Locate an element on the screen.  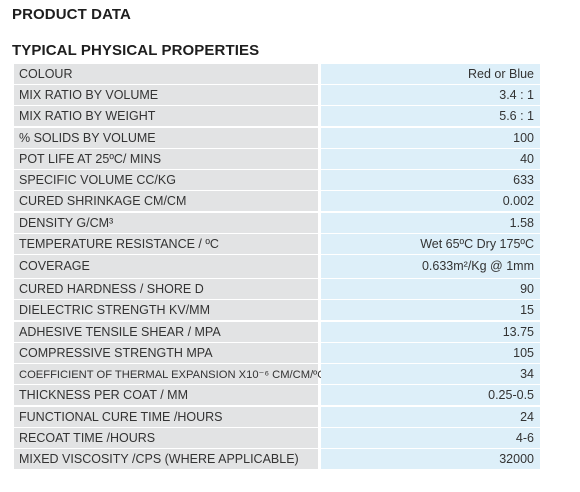
property-label: COMPRESSIVE STRENGTH MPA is located at coordinates (166, 352).